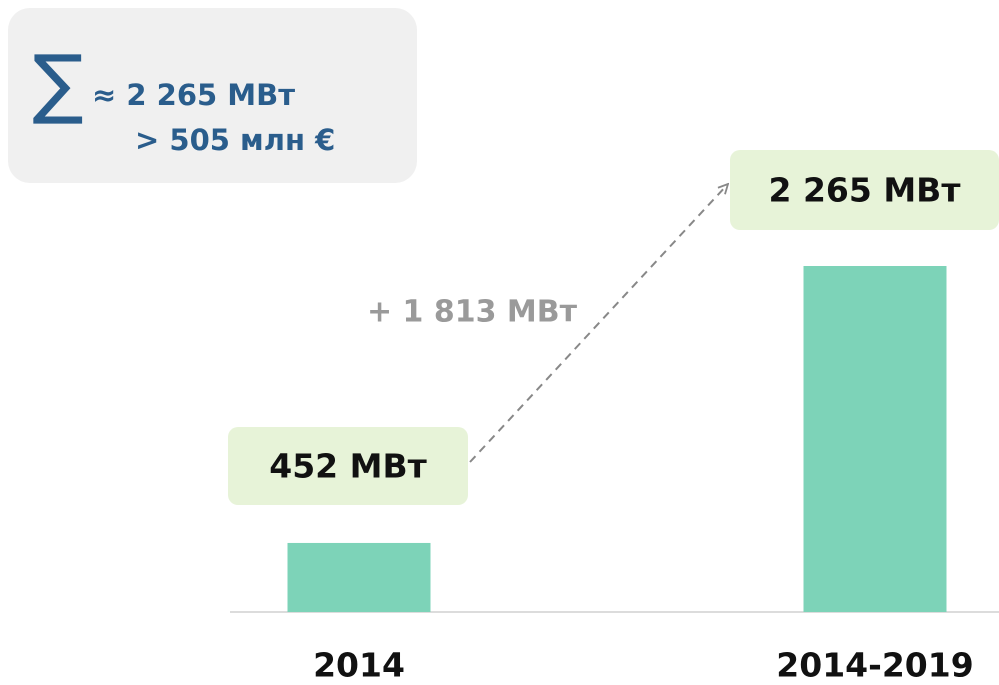 The height and width of the screenshot is (685, 999). I want to click on growth-annotation: + 1 813 МВт, so click(472, 312).